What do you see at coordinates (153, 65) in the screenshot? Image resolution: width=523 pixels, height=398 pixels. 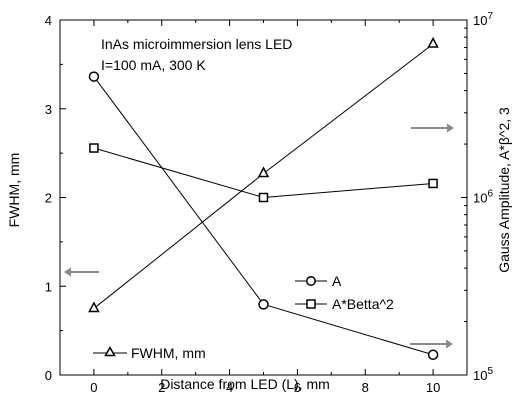 I see `annotation-line-2: I=100 mA, 300 K` at bounding box center [153, 65].